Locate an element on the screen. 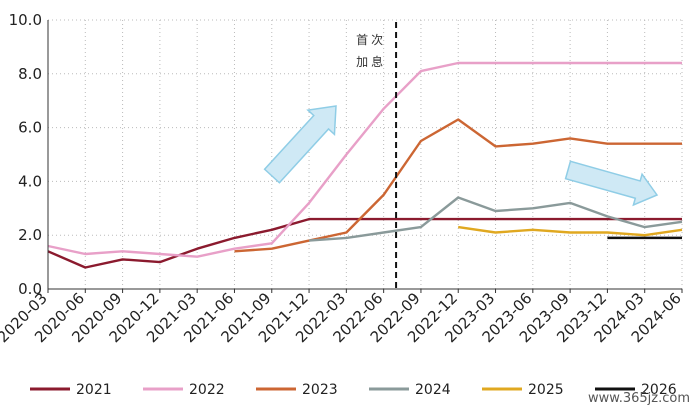 The height and width of the screenshot is (412, 700). legend-label-2026: 2026 is located at coordinates (659, 390).